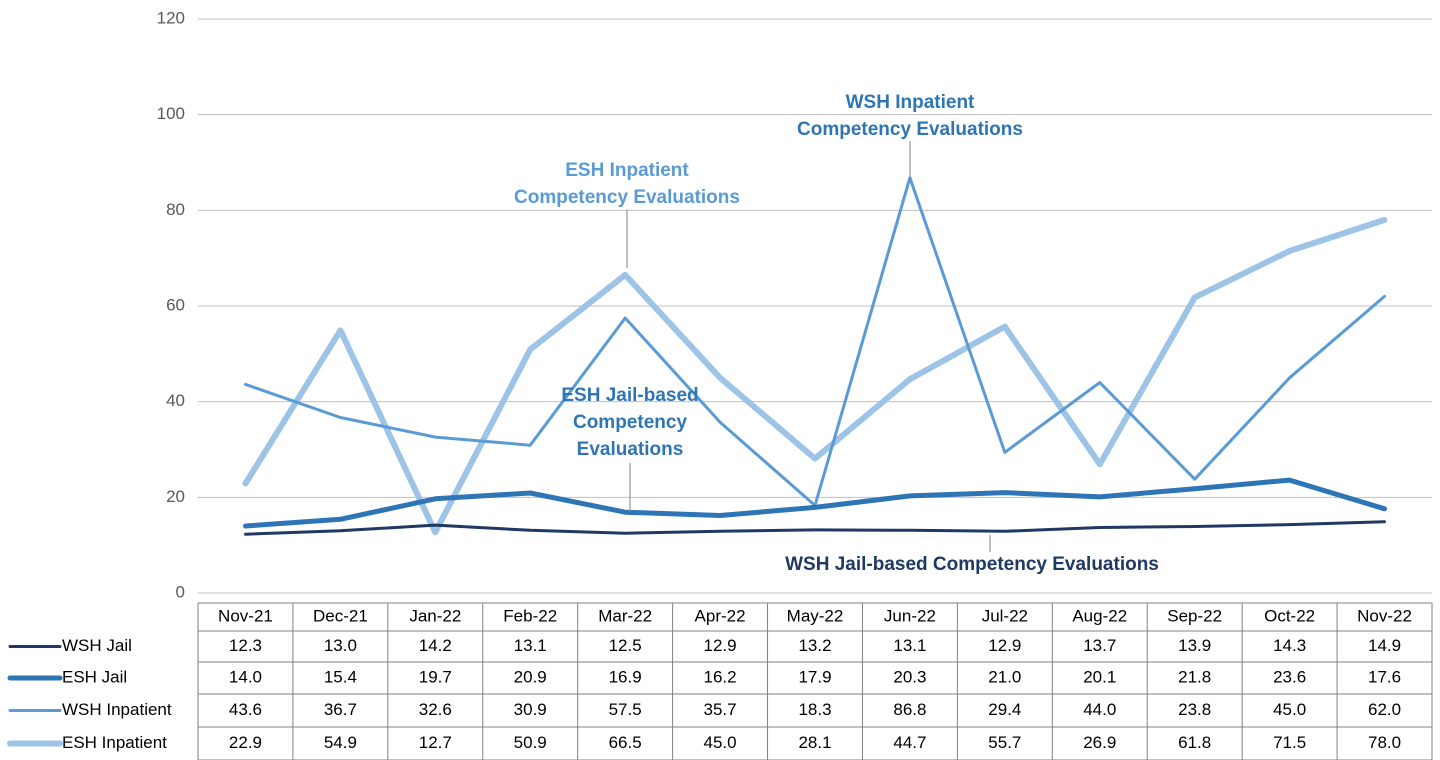 Image resolution: width=1440 pixels, height=760 pixels. I want to click on table-cell: 17.9, so click(814, 676).